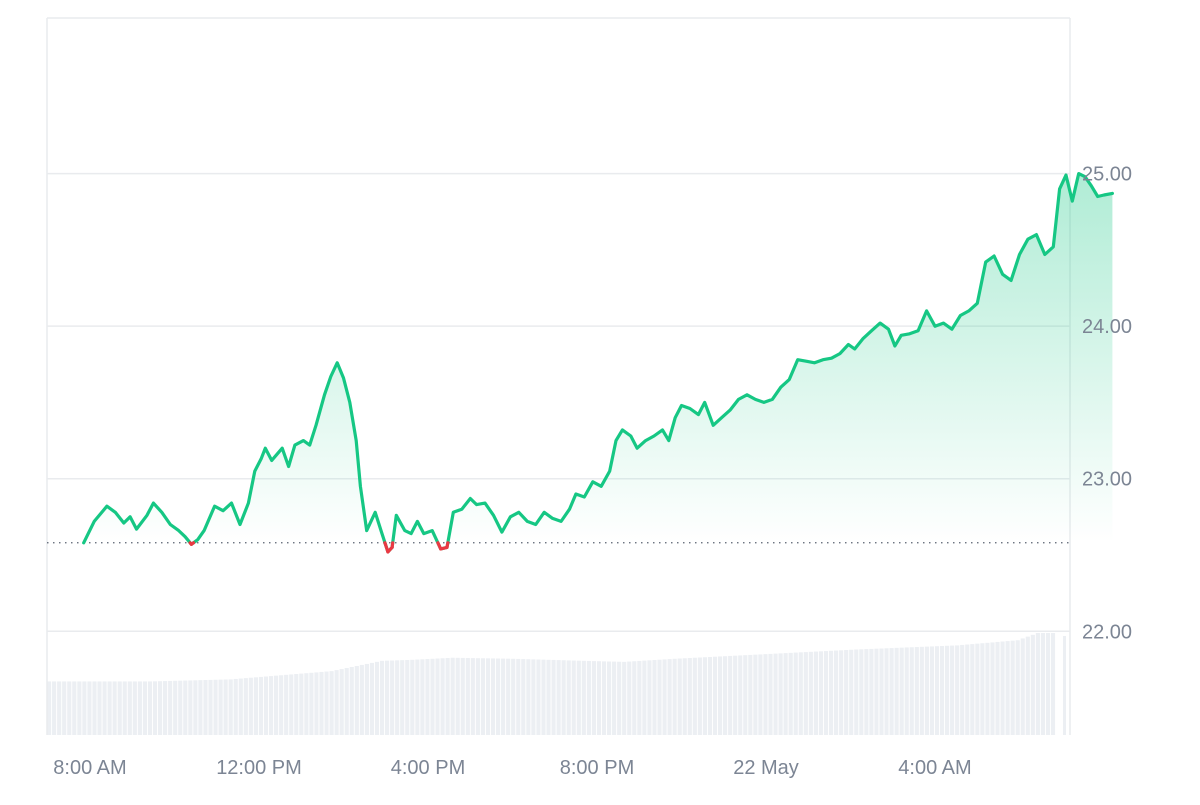  I want to click on y-tick-label: 23.00, so click(1107, 480).